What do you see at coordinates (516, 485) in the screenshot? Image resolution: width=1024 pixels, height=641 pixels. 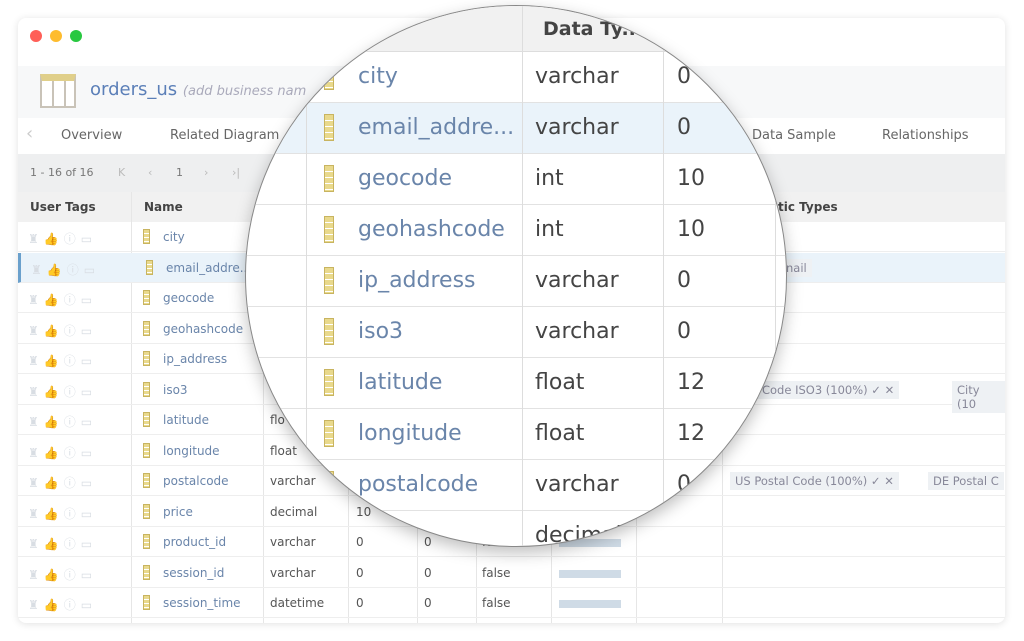 I see `magnified-row: postalcode varchar 0` at bounding box center [516, 485].